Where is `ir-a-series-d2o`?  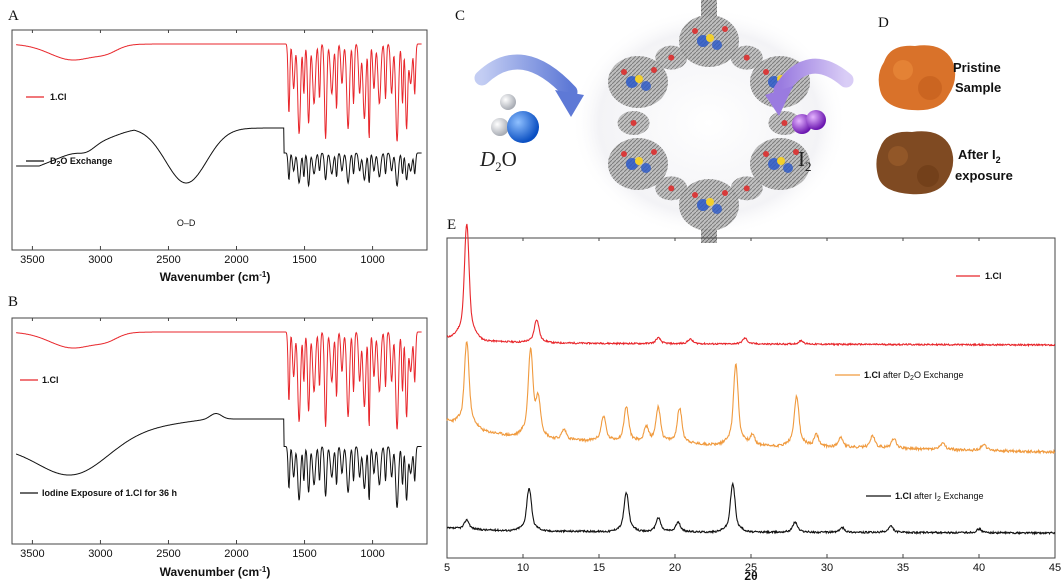 ir-a-series-d2o is located at coordinates (219, 157).